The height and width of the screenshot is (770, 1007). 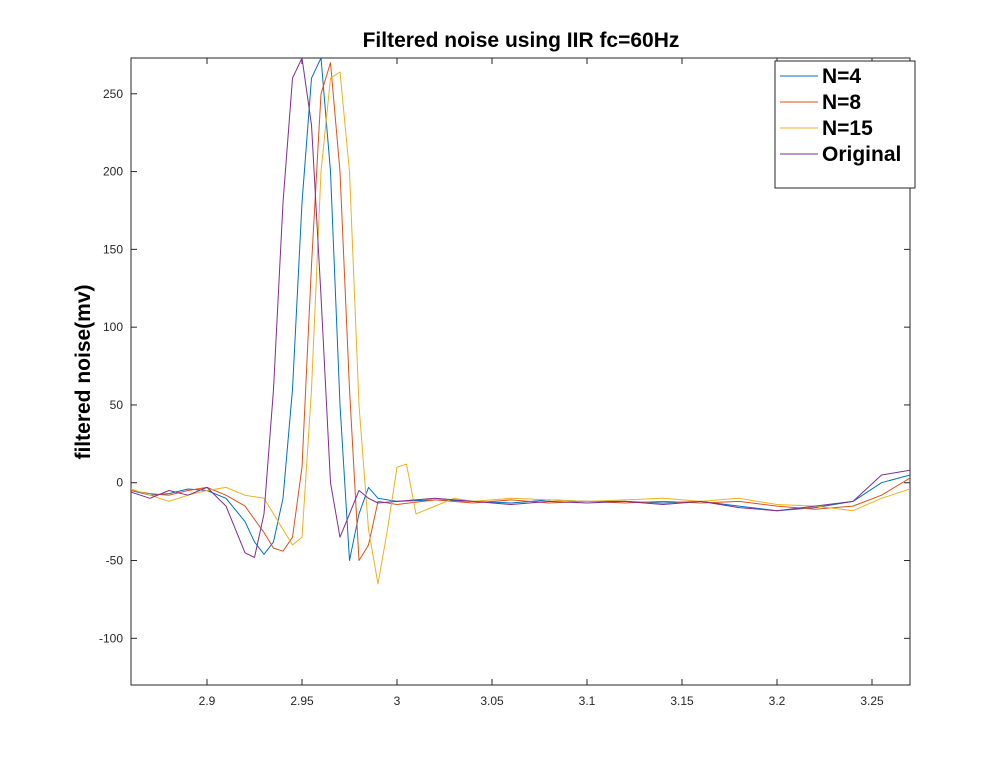 What do you see at coordinates (113, 327) in the screenshot?
I see `y-tick-label: 100` at bounding box center [113, 327].